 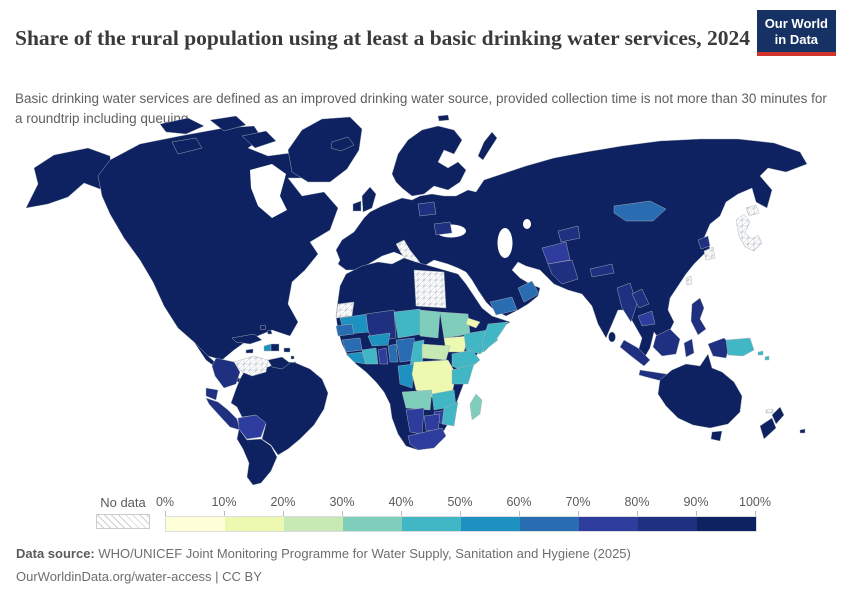 I want to click on country-oman, so click(x=528, y=291).